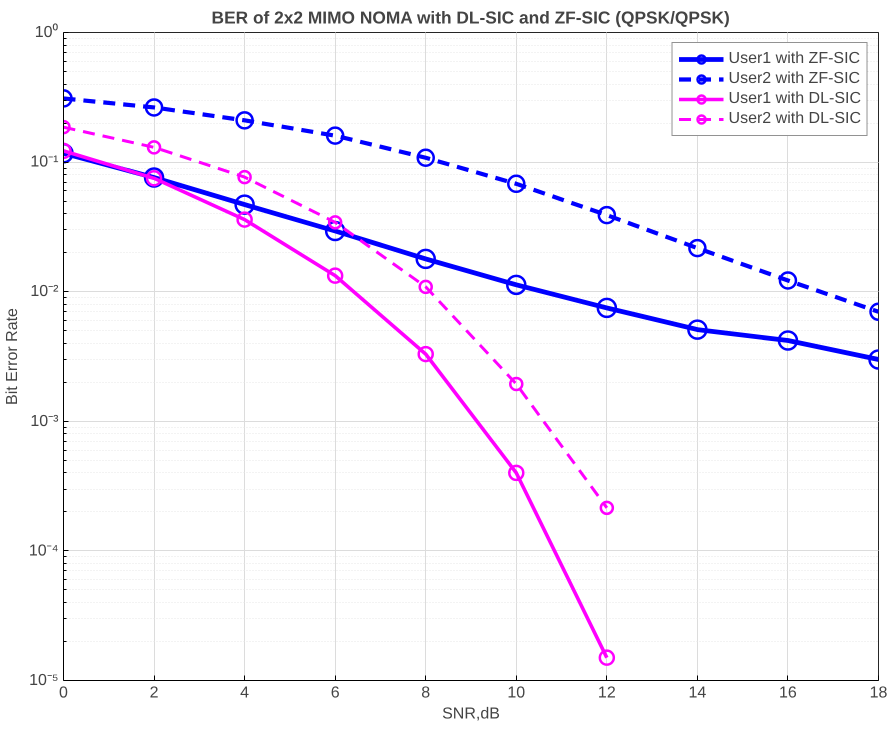 This screenshot has width=896, height=730. What do you see at coordinates (44, 680) in the screenshot?
I see `y-tick-label: 10⁻⁵` at bounding box center [44, 680].